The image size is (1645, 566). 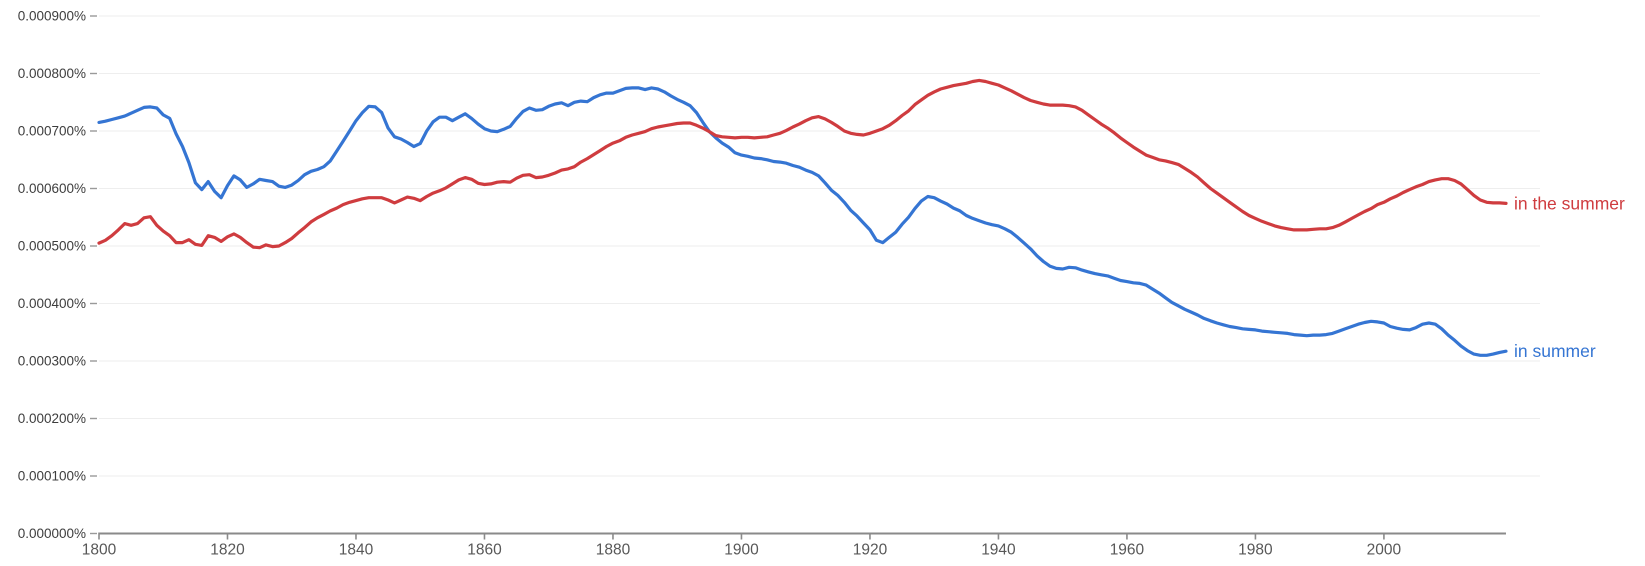 What do you see at coordinates (741, 550) in the screenshot?
I see `x-axis-label: 1900` at bounding box center [741, 550].